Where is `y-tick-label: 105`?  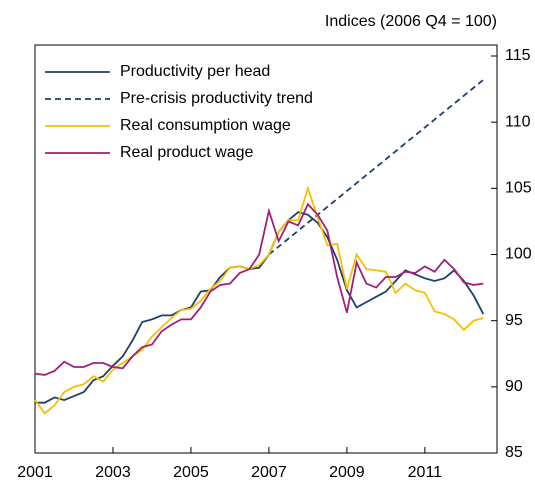 y-tick-label: 105 is located at coordinates (518, 188).